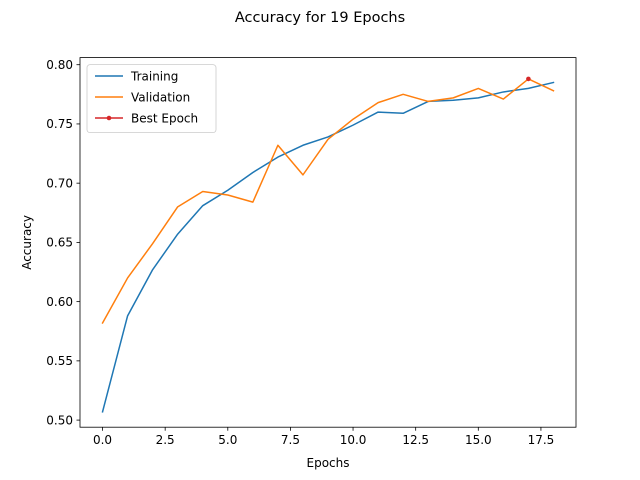  What do you see at coordinates (227, 440) in the screenshot?
I see `x-tick-label: 5.0` at bounding box center [227, 440].